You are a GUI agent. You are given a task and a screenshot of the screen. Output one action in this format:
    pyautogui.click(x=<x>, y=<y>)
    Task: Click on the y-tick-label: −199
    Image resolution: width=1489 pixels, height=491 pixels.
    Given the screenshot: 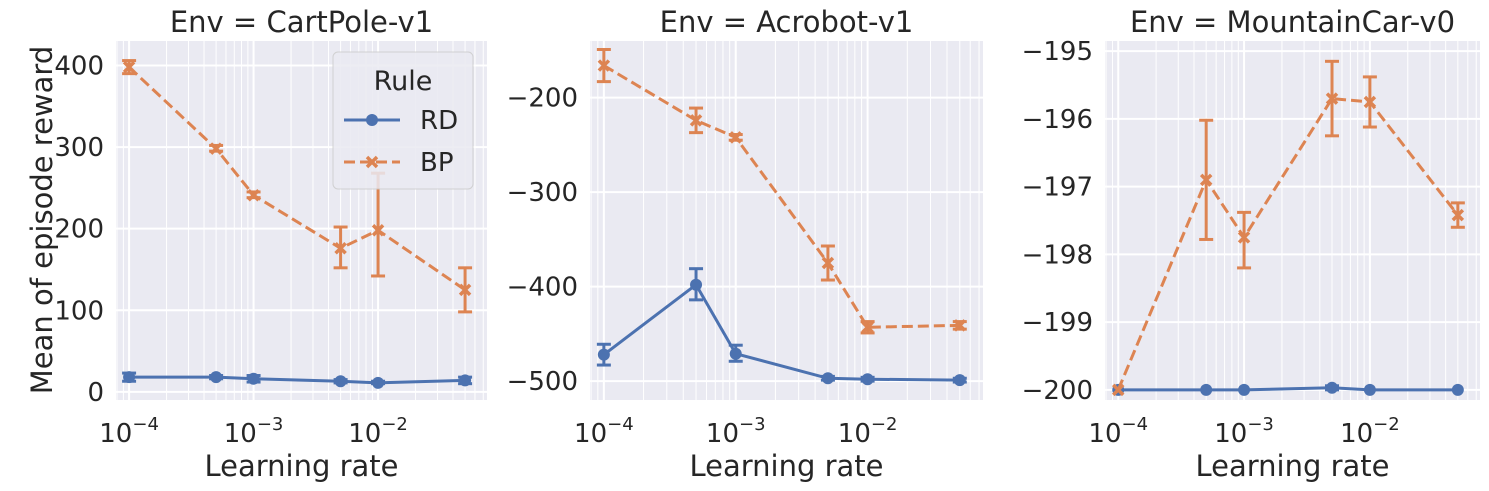 What is the action you would take?
    pyautogui.click(x=1057, y=323)
    